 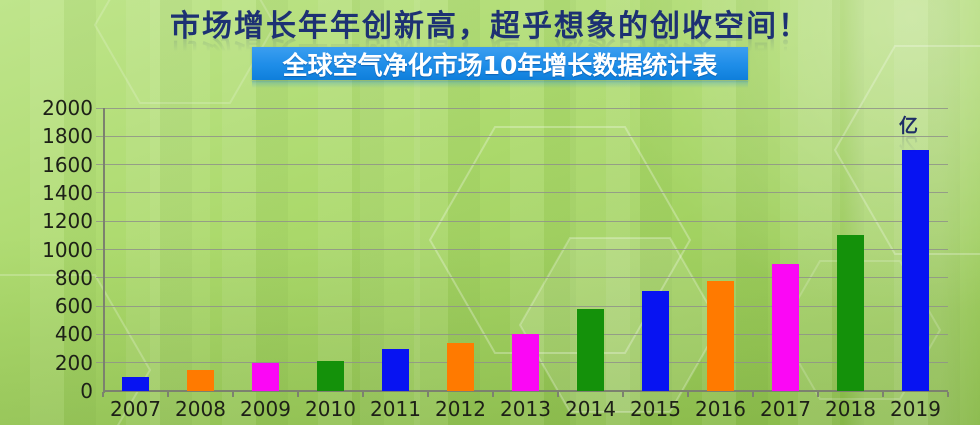 I want to click on x-axis-label: 2015, so click(x=655, y=409).